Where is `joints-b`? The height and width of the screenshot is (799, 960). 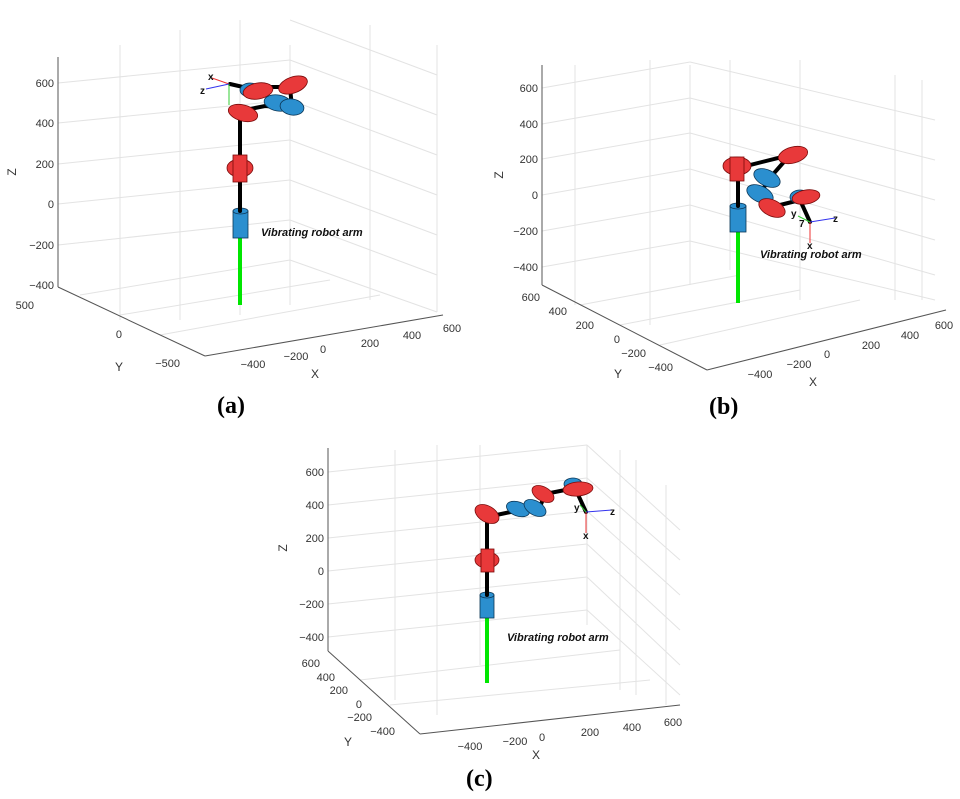
joints-b is located at coordinates (771, 181).